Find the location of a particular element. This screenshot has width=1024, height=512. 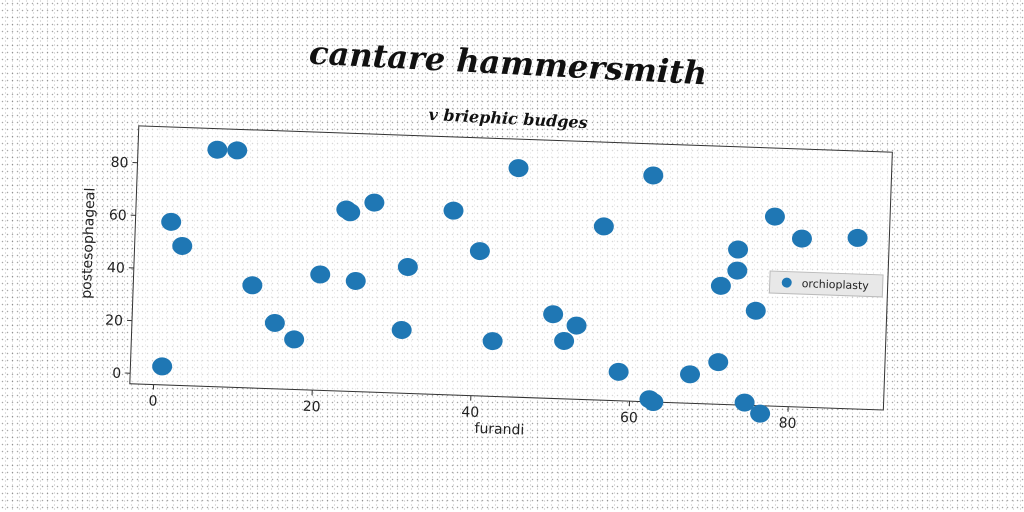

x-tick-label: 60 is located at coordinates (629, 418).